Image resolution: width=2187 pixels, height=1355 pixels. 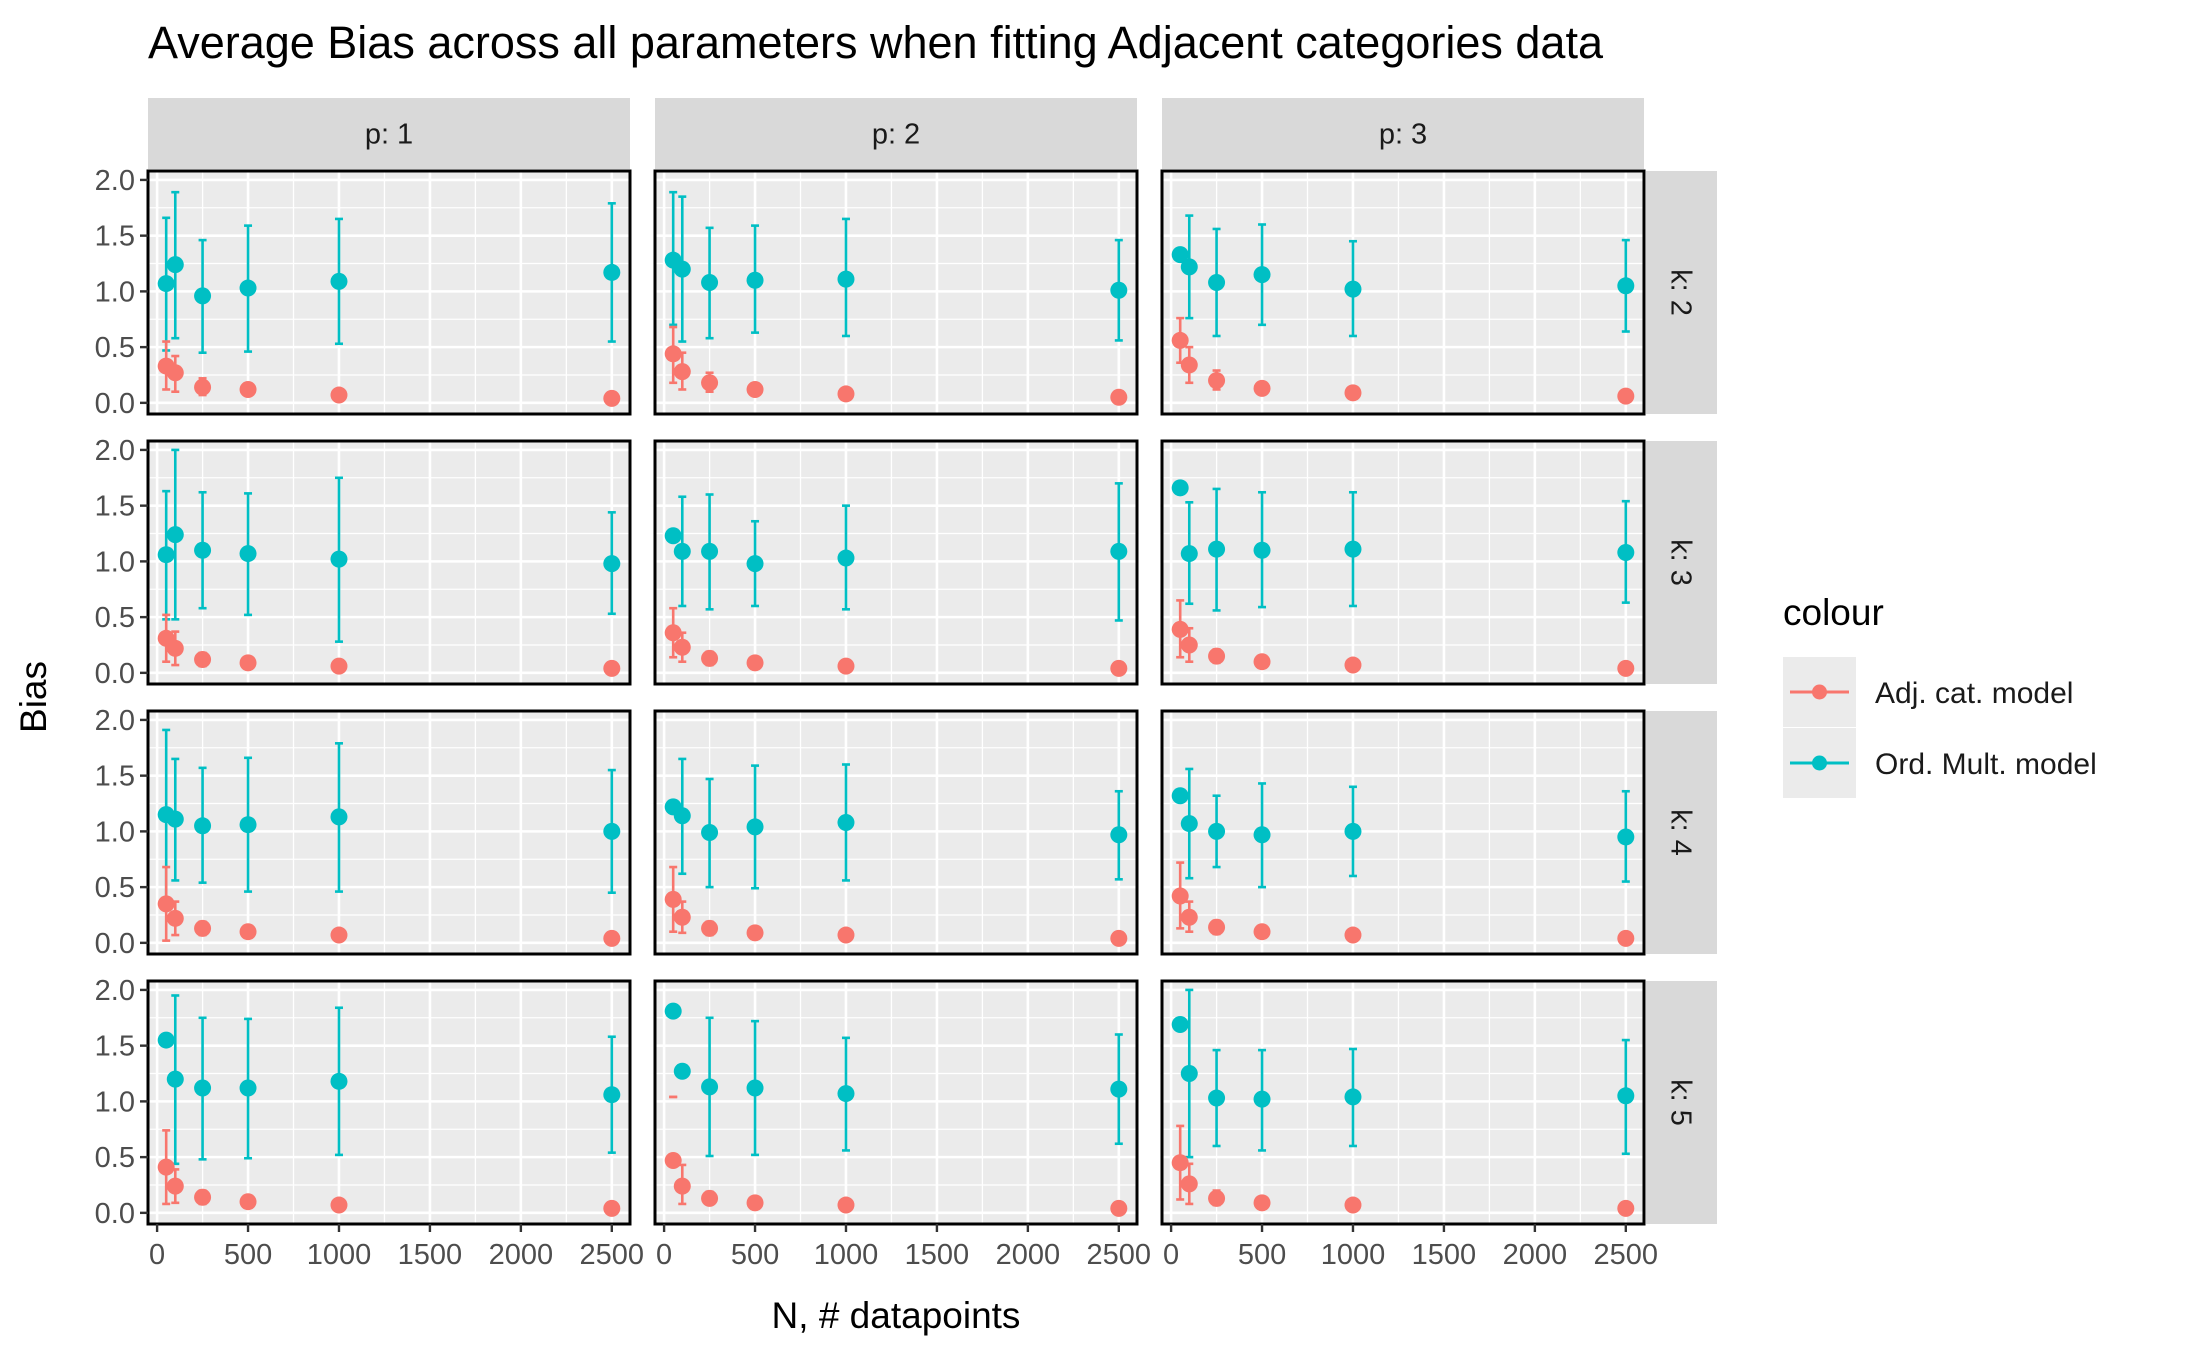 I want to click on legend-title: colour, so click(x=1833, y=612).